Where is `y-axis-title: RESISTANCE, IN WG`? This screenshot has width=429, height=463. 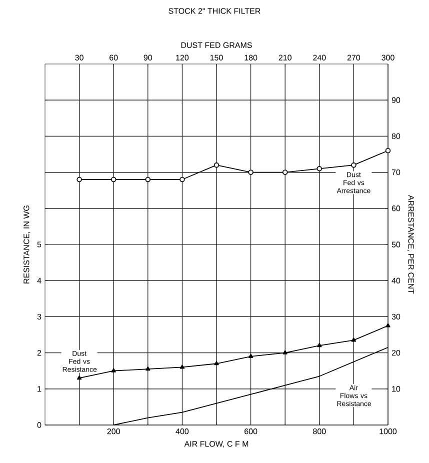 y-axis-title: RESISTANCE, IN WG is located at coordinates (27, 245).